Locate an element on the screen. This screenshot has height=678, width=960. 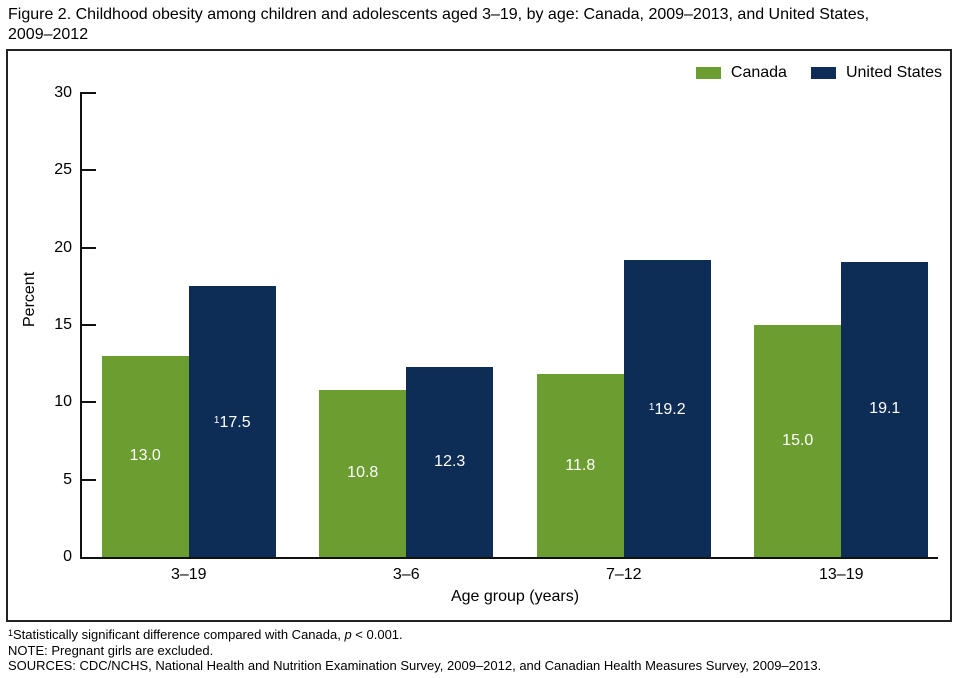
y-axis-tick-label: 30 is located at coordinates (63, 92).